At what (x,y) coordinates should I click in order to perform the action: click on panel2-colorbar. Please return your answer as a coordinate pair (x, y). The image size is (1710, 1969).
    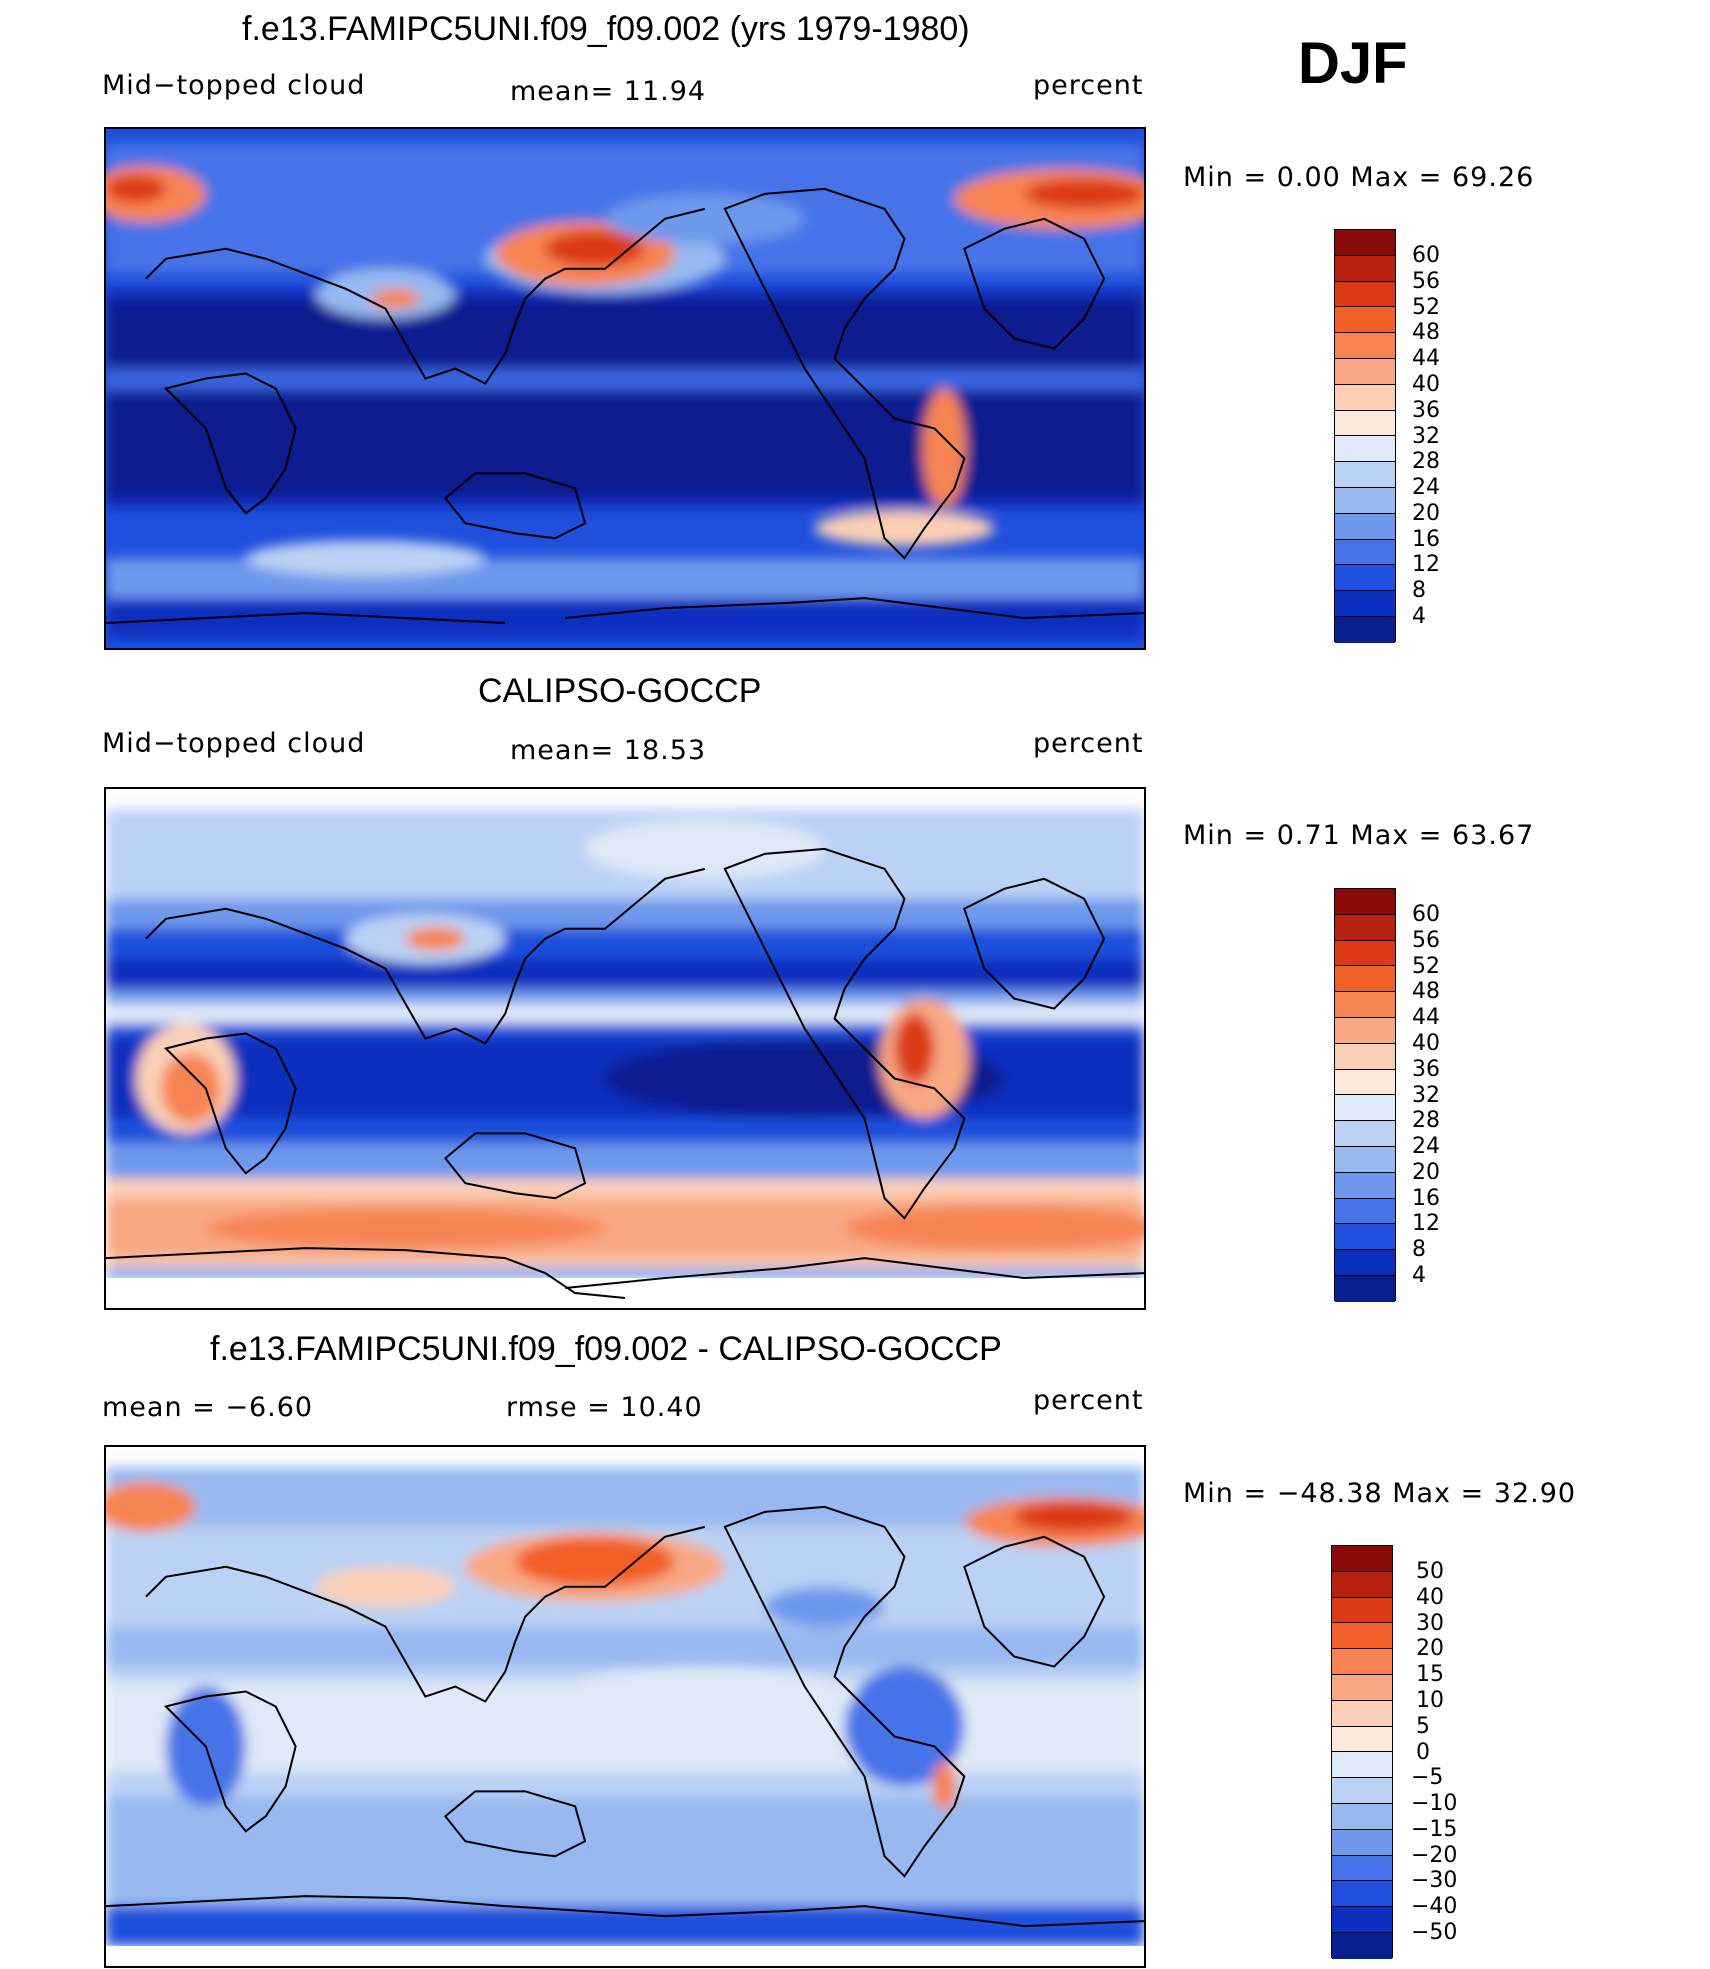
    Looking at the image, I should click on (1365, 1095).